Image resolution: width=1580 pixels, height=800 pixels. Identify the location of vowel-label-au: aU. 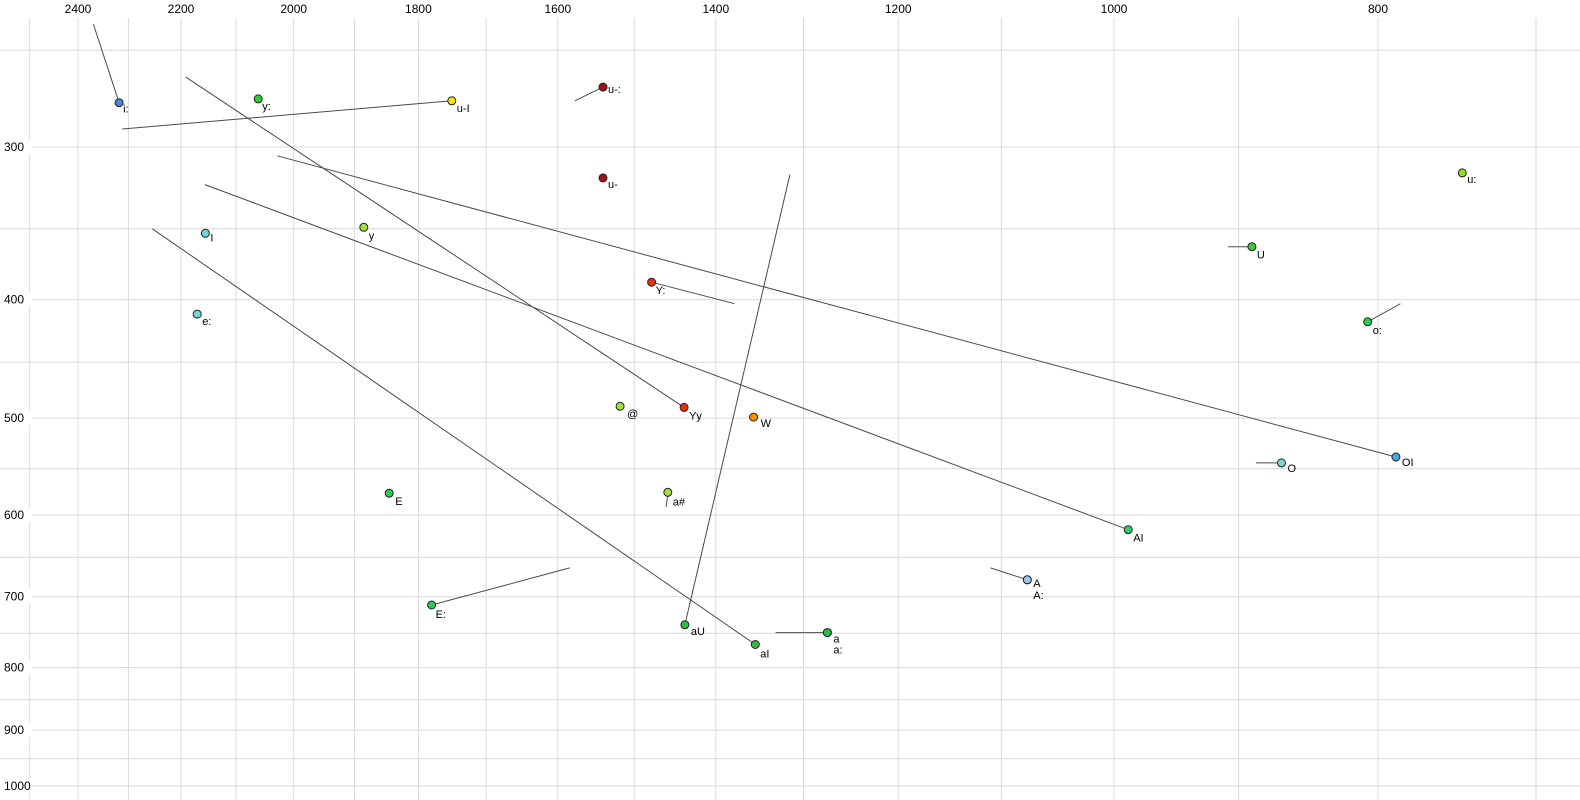
(698, 632).